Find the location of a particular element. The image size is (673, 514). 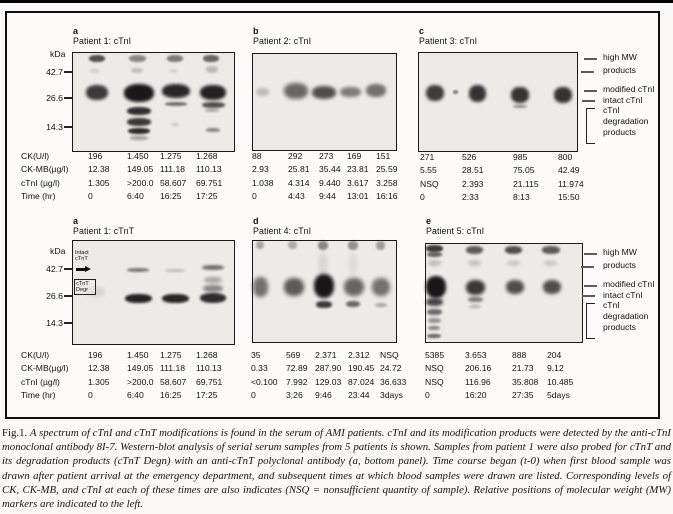

table-cell: 42.49 is located at coordinates (569, 170).